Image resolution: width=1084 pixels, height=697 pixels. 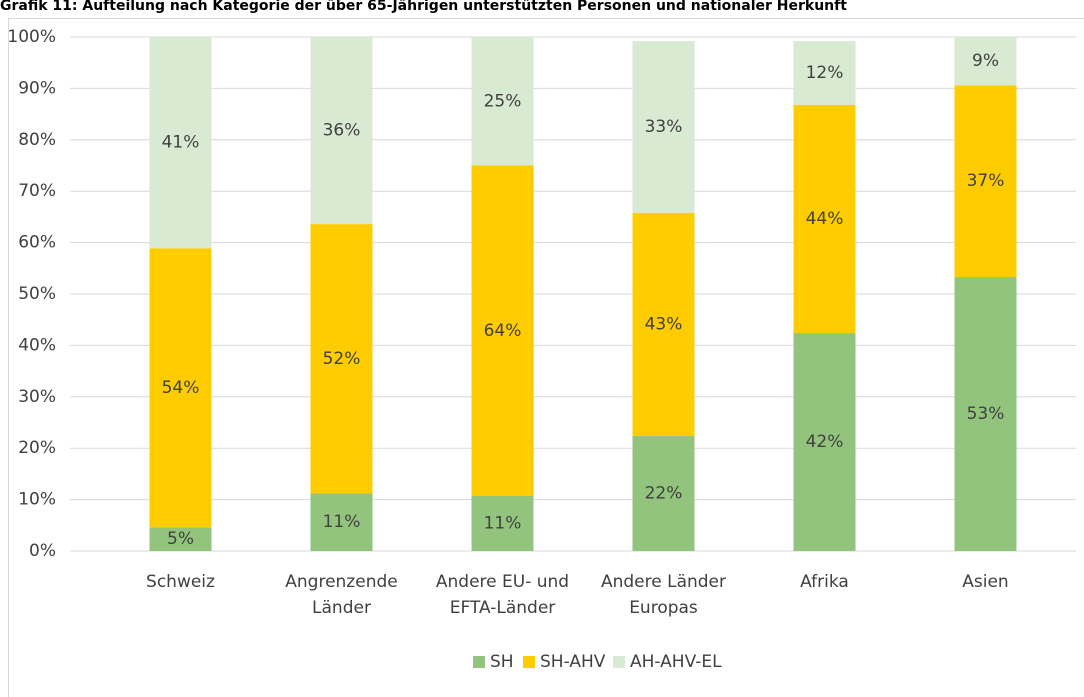 I want to click on y-tick-label: 40%, so click(x=37, y=345).